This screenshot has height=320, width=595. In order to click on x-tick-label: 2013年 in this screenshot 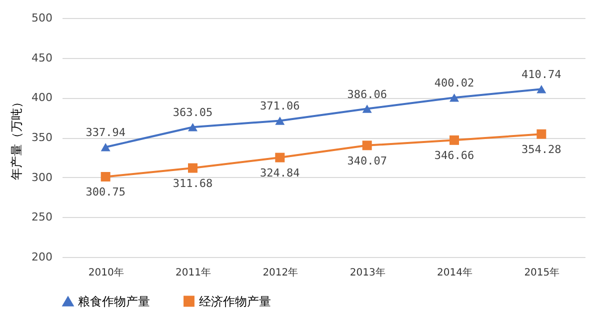, I will do `click(368, 272)`.